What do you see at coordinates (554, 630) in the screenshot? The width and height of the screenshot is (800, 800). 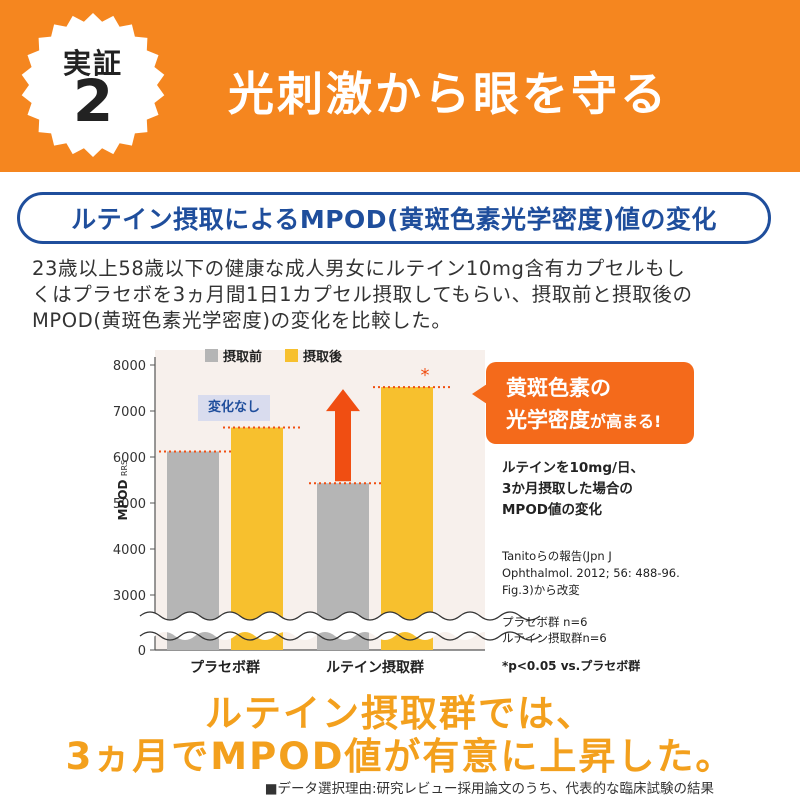 I see `group-sizes: プラセボ群 n=6 ルテイン摂取群n=6` at bounding box center [554, 630].